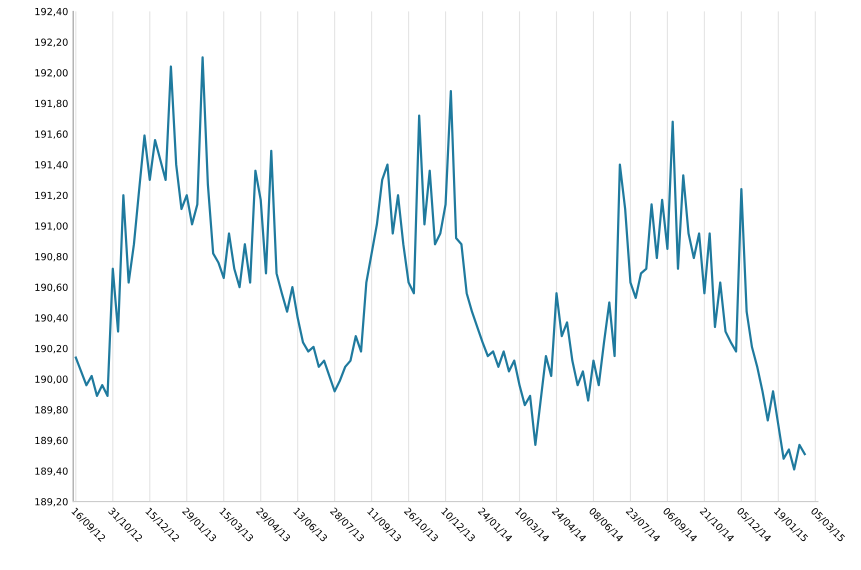  I want to click on y-tick-label: 192,20, so click(51, 42).